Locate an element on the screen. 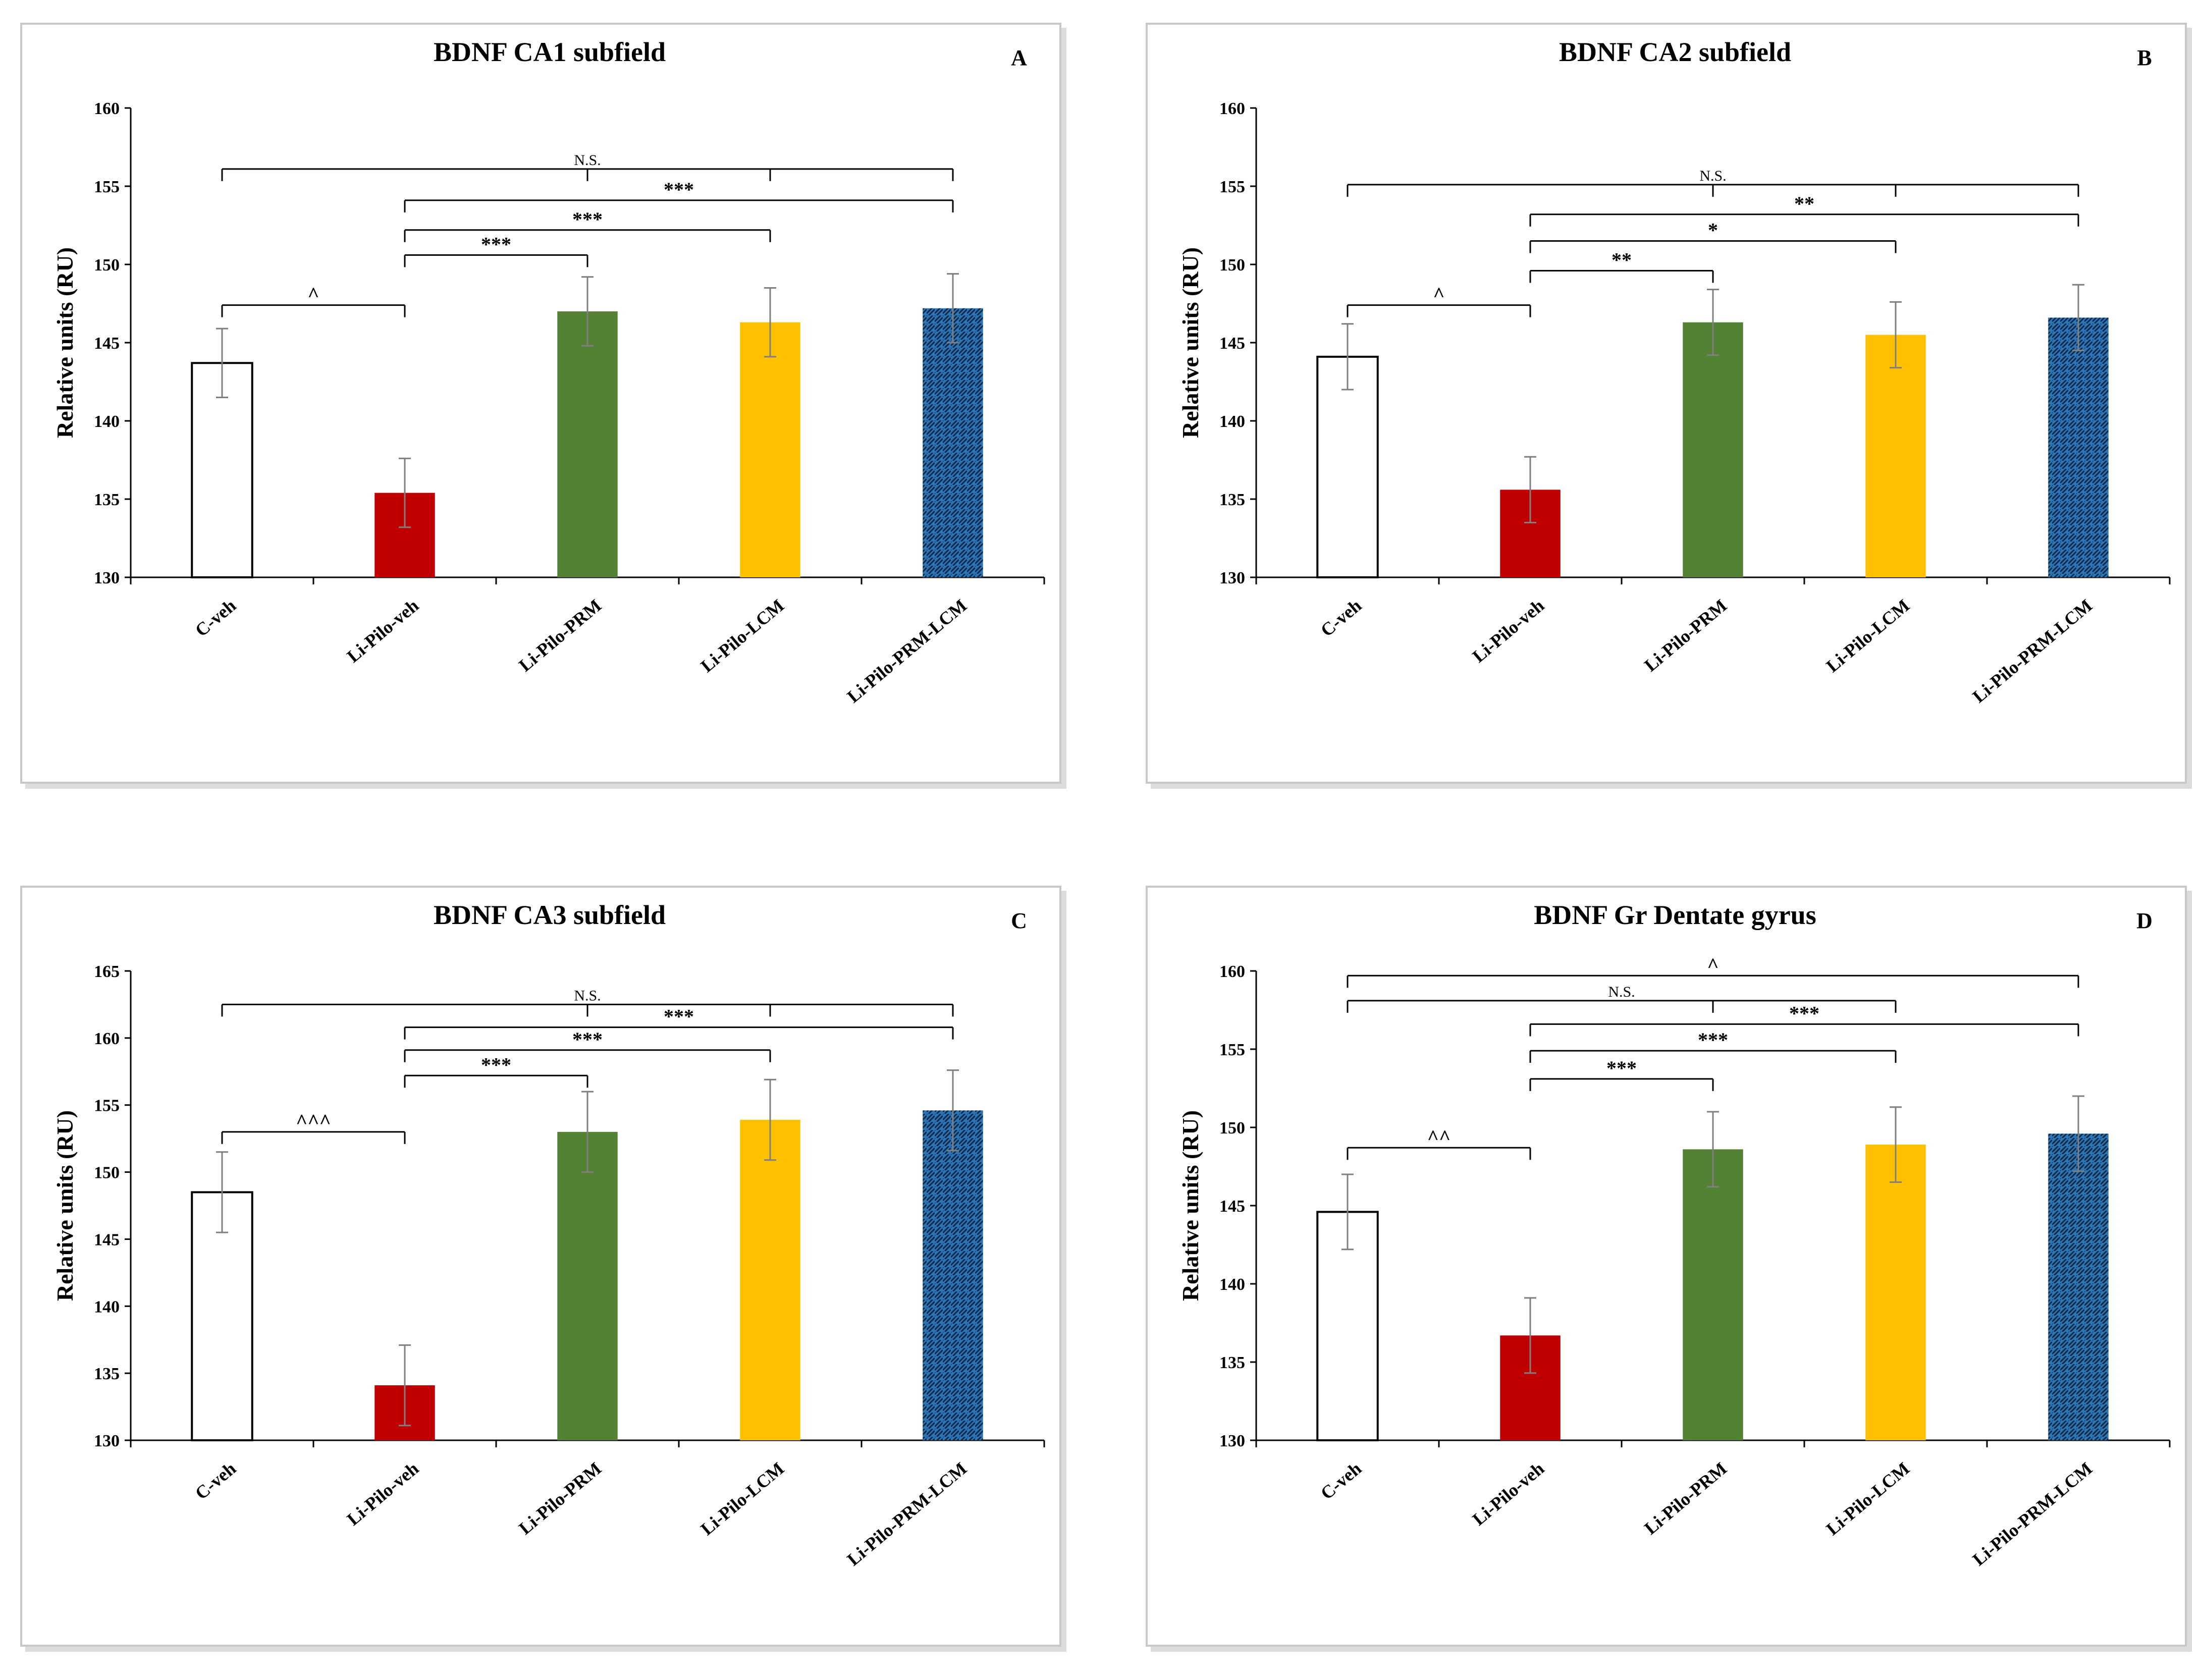 The height and width of the screenshot is (1680, 2202). panel-letter: C is located at coordinates (1019, 921).